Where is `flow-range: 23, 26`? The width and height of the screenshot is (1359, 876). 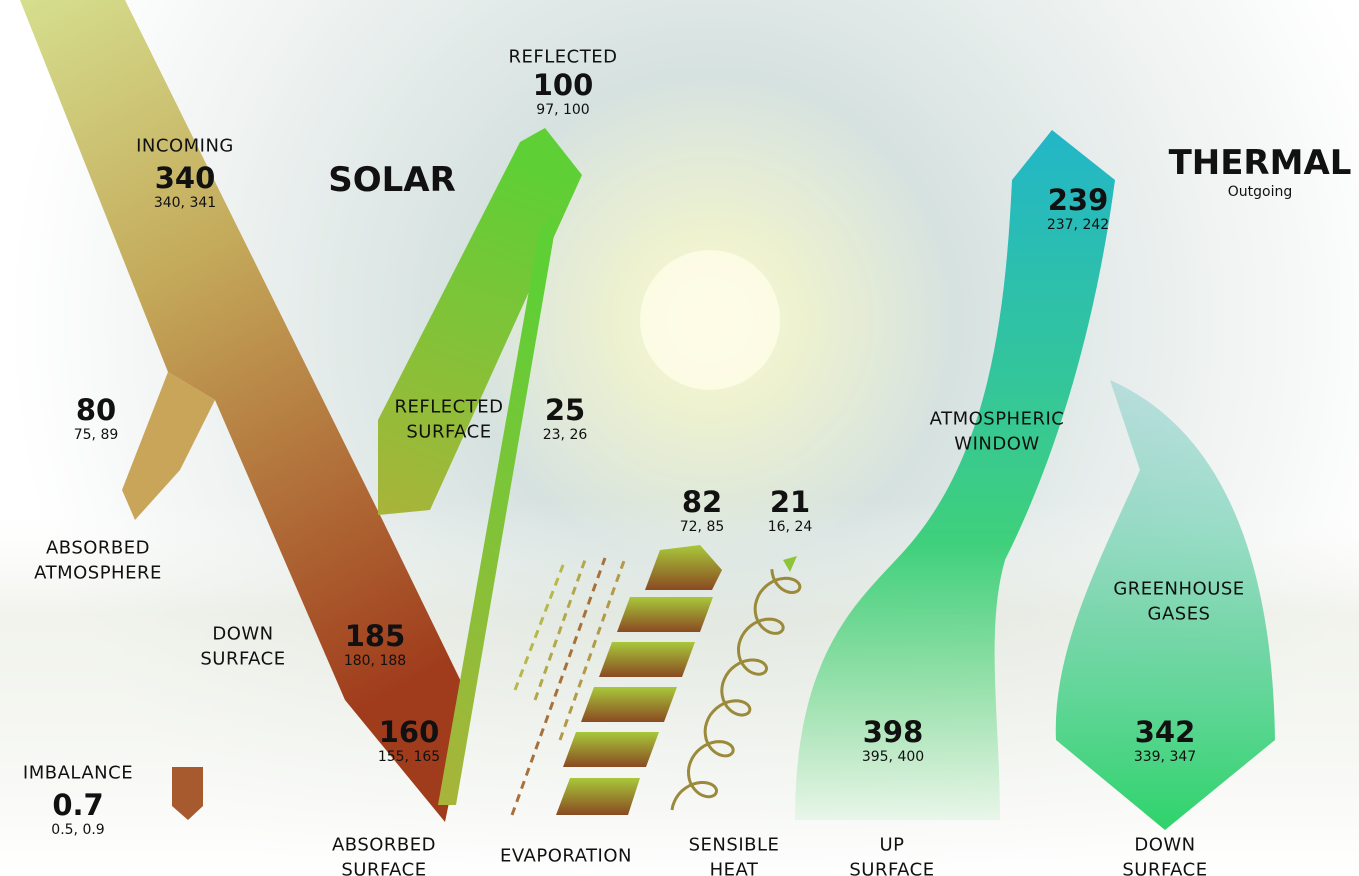 flow-range: 23, 26 is located at coordinates (565, 435).